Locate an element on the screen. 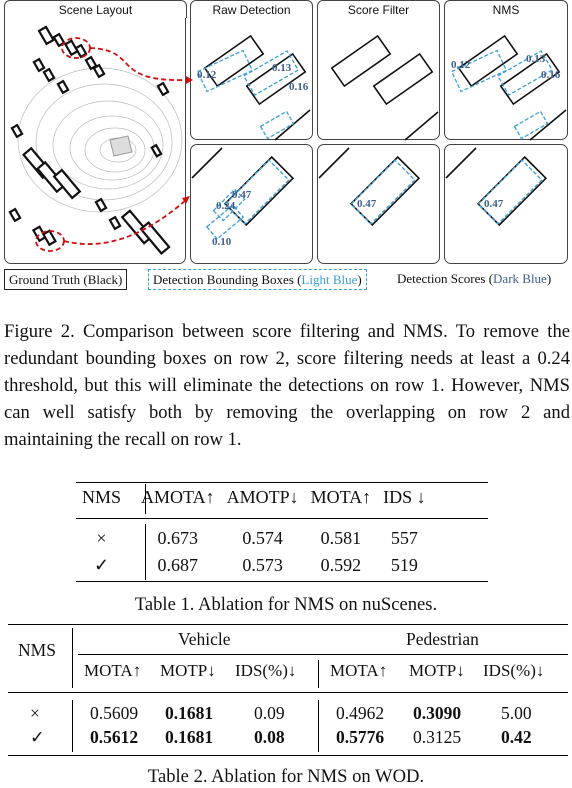  table1-header-nms: NMS is located at coordinates (102, 497).